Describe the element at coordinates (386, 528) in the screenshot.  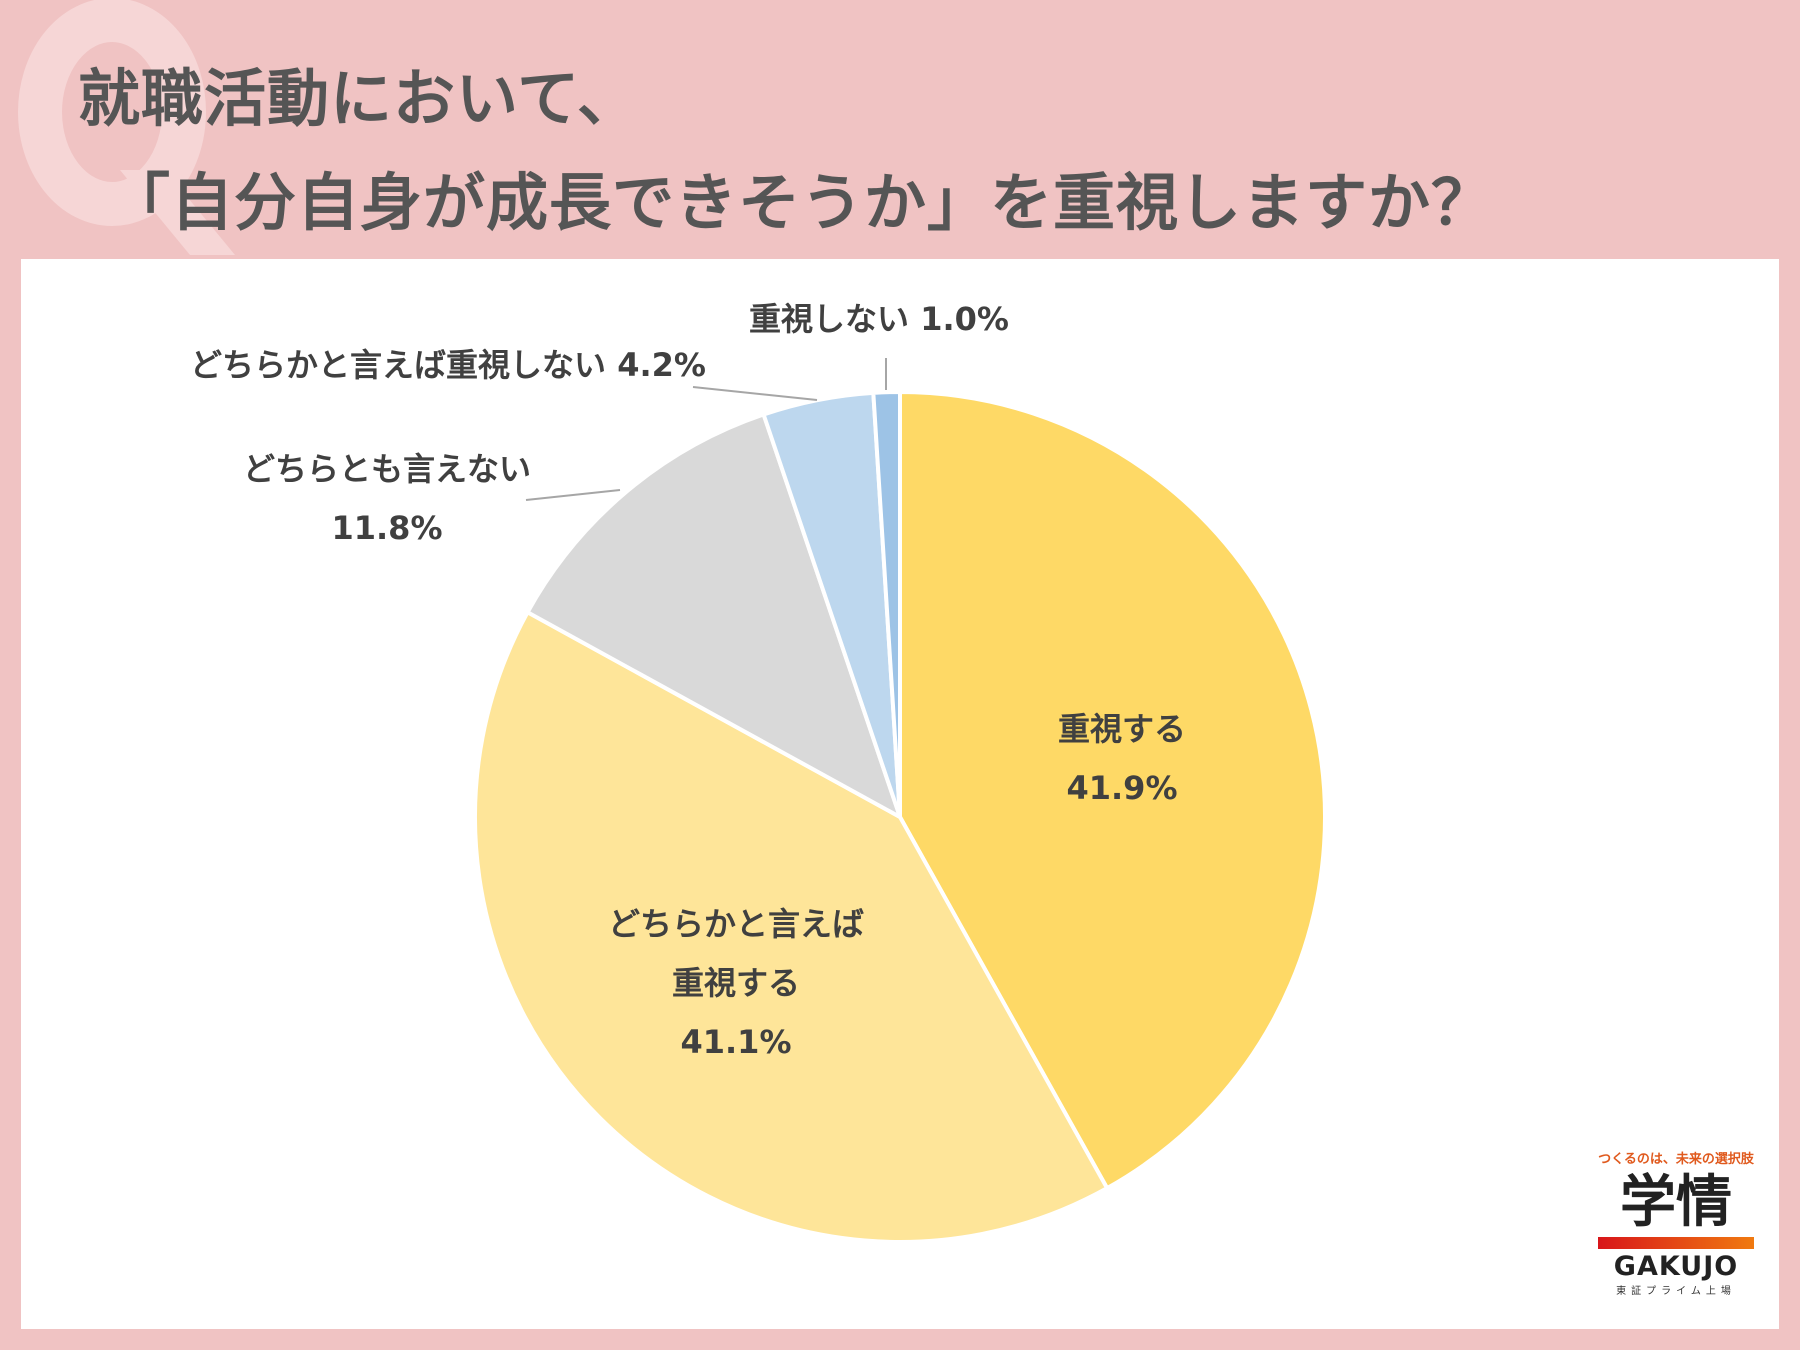
I see `slice-value-2: 11.8%` at that location.